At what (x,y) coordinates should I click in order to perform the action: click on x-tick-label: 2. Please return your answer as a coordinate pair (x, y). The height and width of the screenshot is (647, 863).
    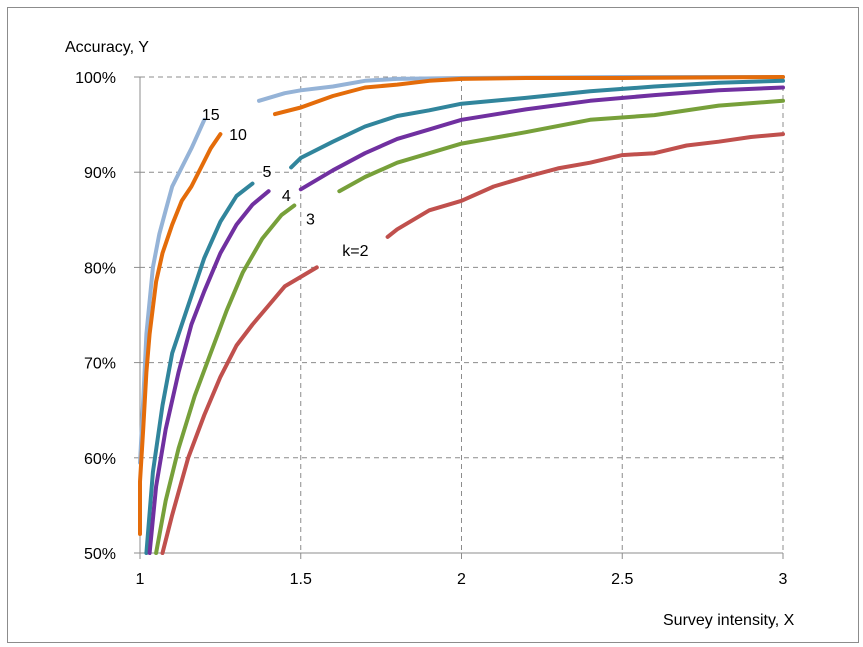
    Looking at the image, I should click on (461, 579).